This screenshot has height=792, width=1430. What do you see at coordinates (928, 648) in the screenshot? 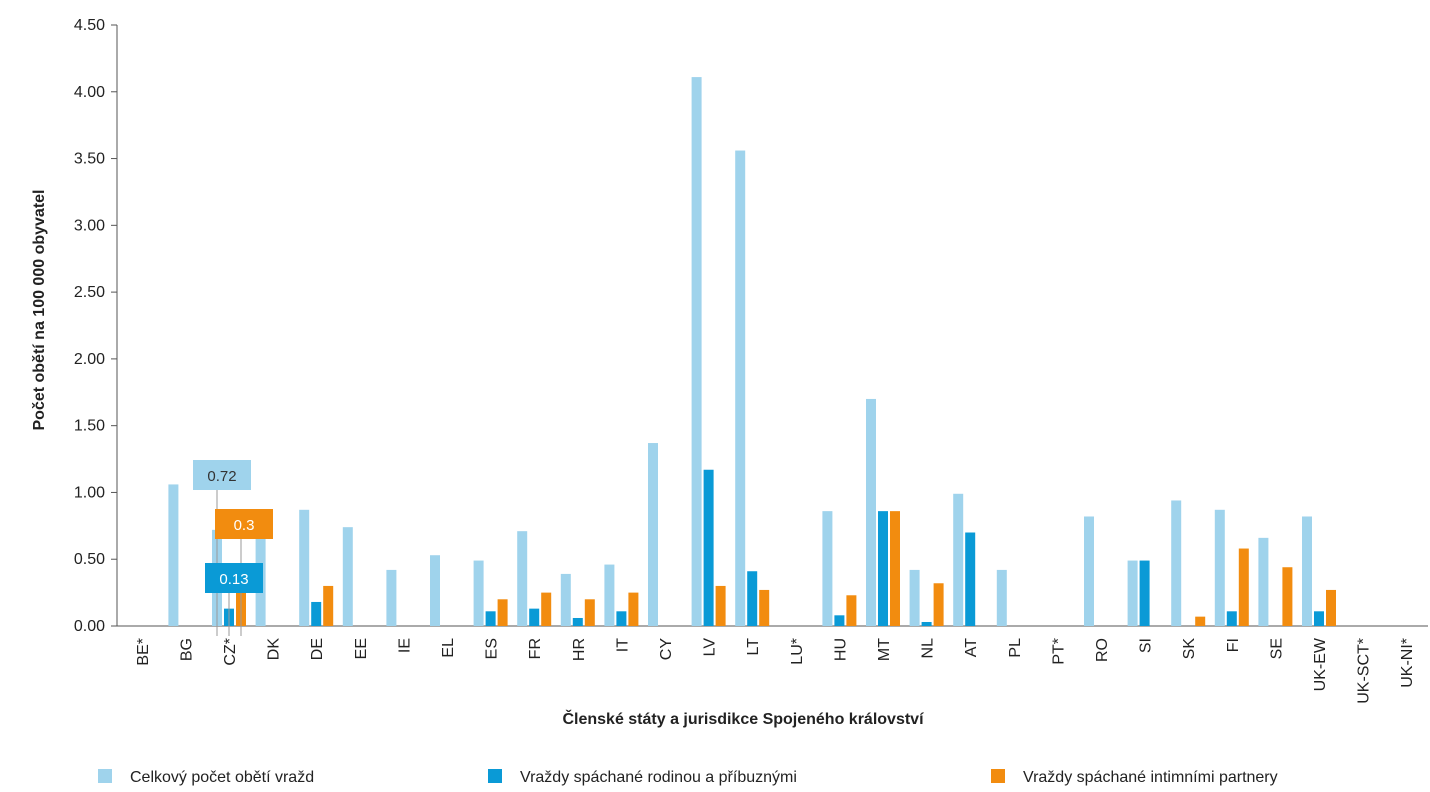
I see `x-tick-label: NL` at bounding box center [928, 648].